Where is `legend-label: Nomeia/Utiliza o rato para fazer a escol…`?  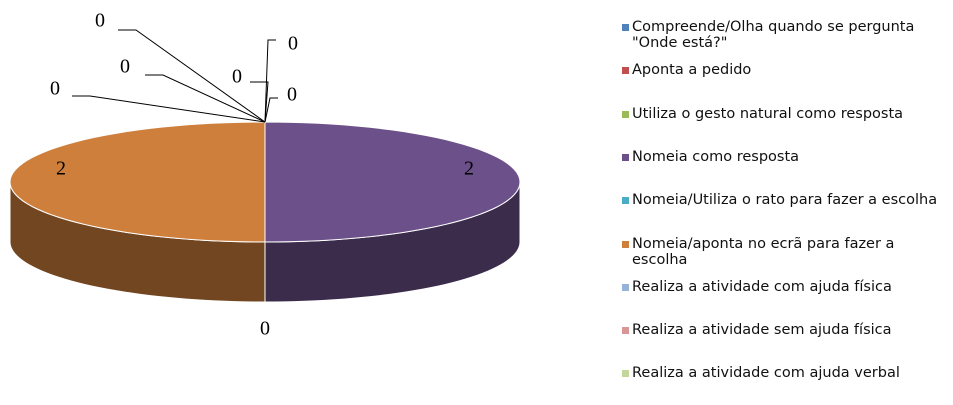
legend-label: Nomeia/Utiliza o rato para fazer a escol… is located at coordinates (785, 200).